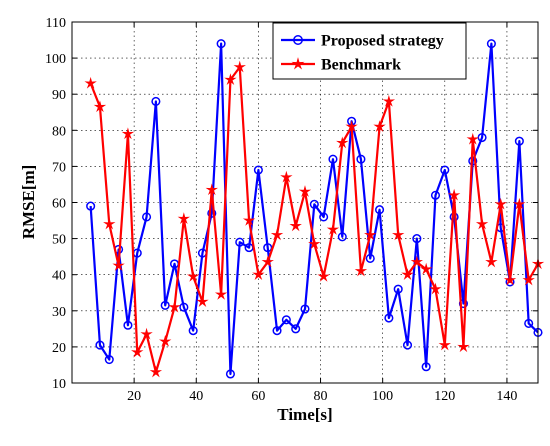 The width and height of the screenshot is (550, 446). I want to click on y-tick-label: 30, so click(59, 312).